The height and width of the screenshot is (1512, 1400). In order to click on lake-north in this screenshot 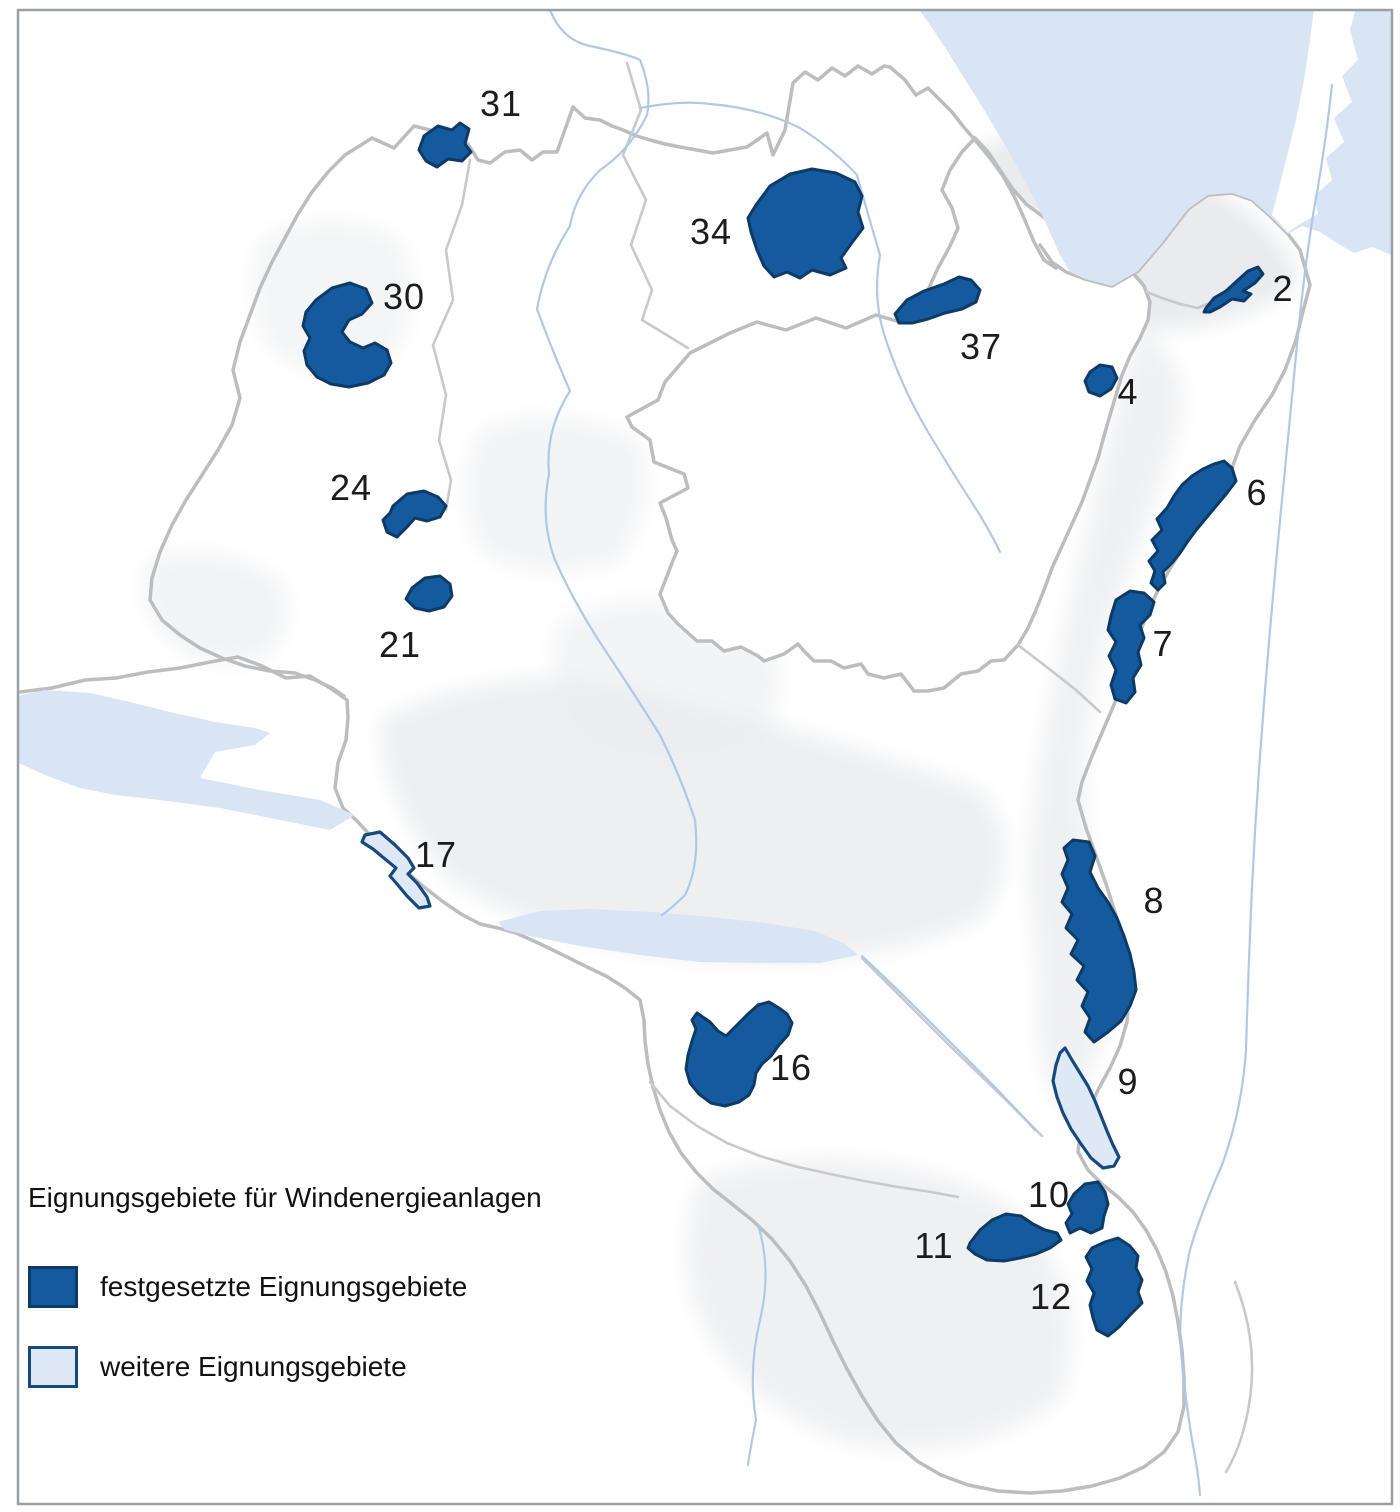, I will do `click(1155, 148)`.